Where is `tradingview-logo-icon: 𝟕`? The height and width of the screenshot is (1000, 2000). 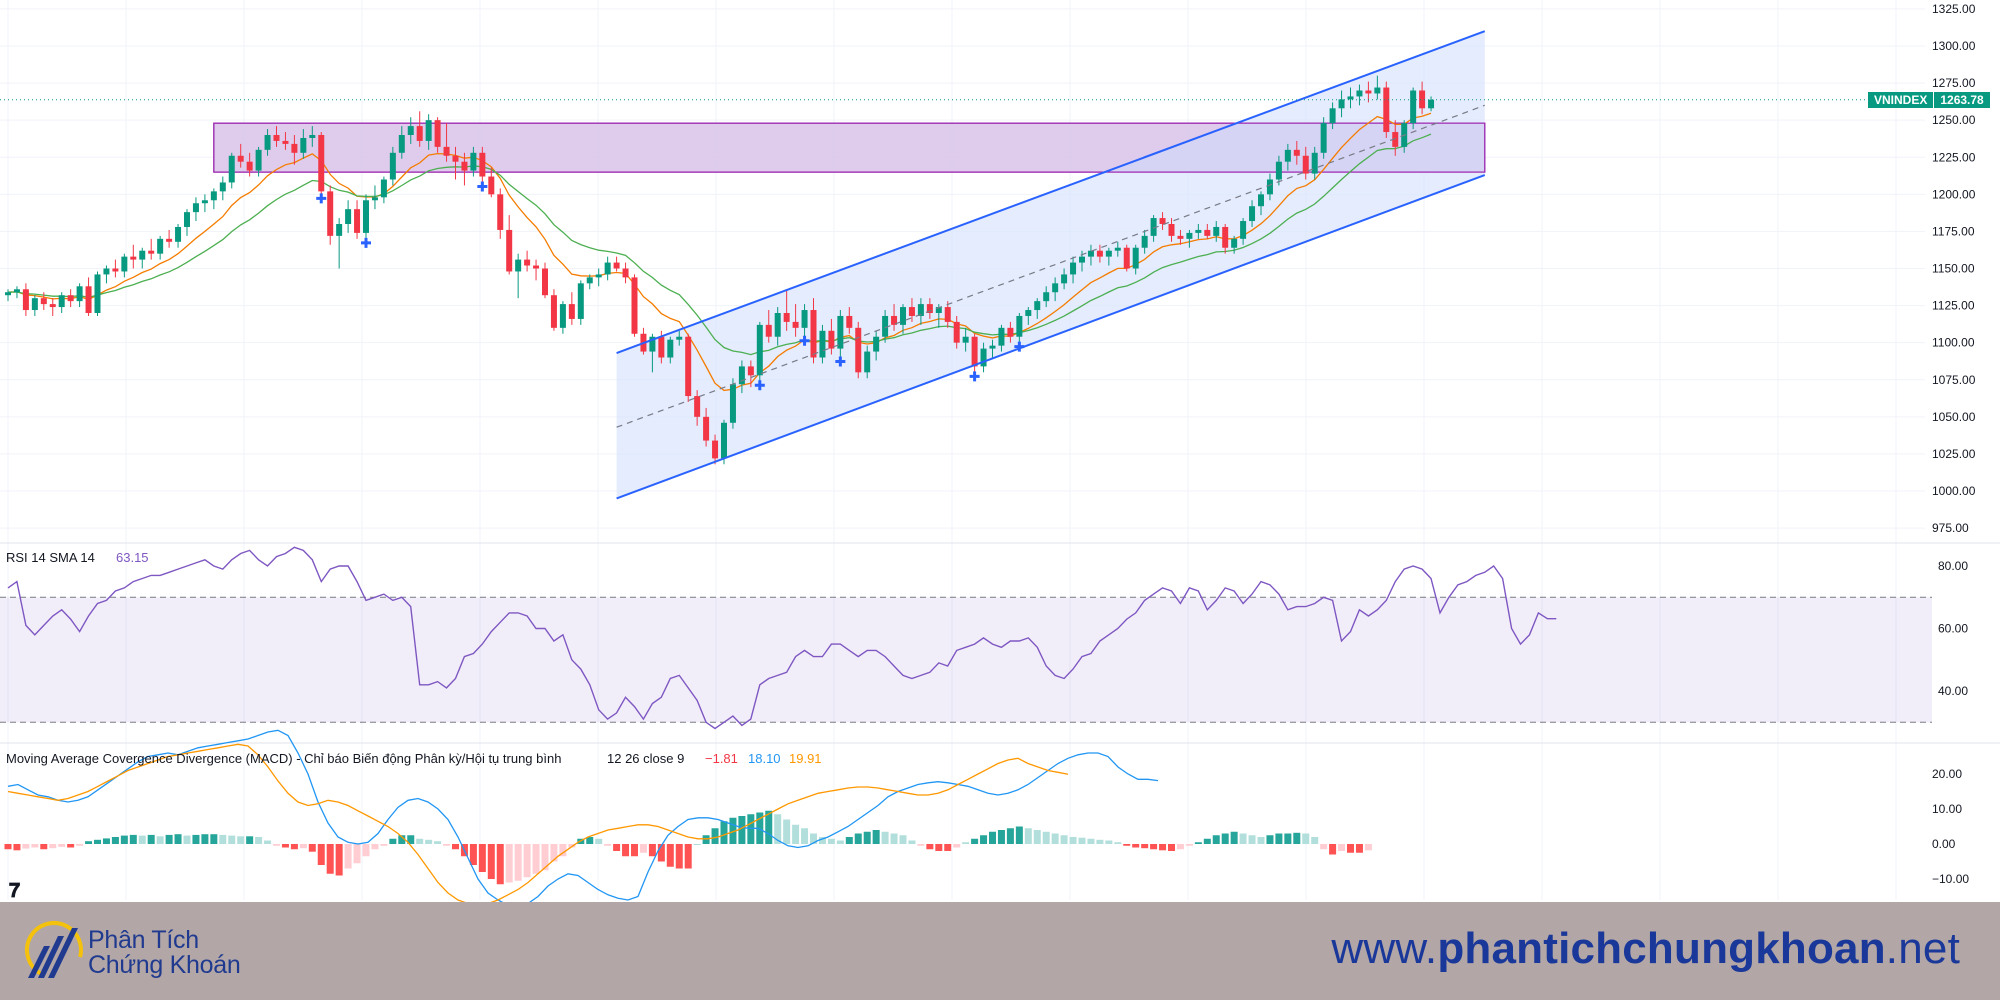
tradingview-logo-icon: 𝟕 is located at coordinates (15, 891).